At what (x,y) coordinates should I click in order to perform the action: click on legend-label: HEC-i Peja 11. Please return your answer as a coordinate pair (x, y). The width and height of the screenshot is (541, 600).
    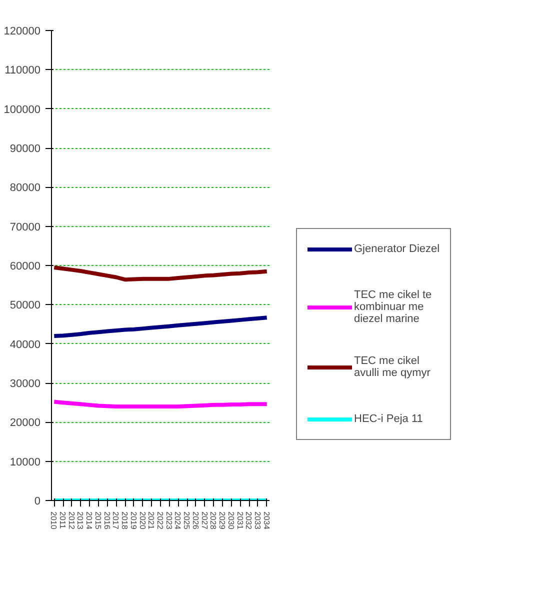
    Looking at the image, I should click on (388, 419).